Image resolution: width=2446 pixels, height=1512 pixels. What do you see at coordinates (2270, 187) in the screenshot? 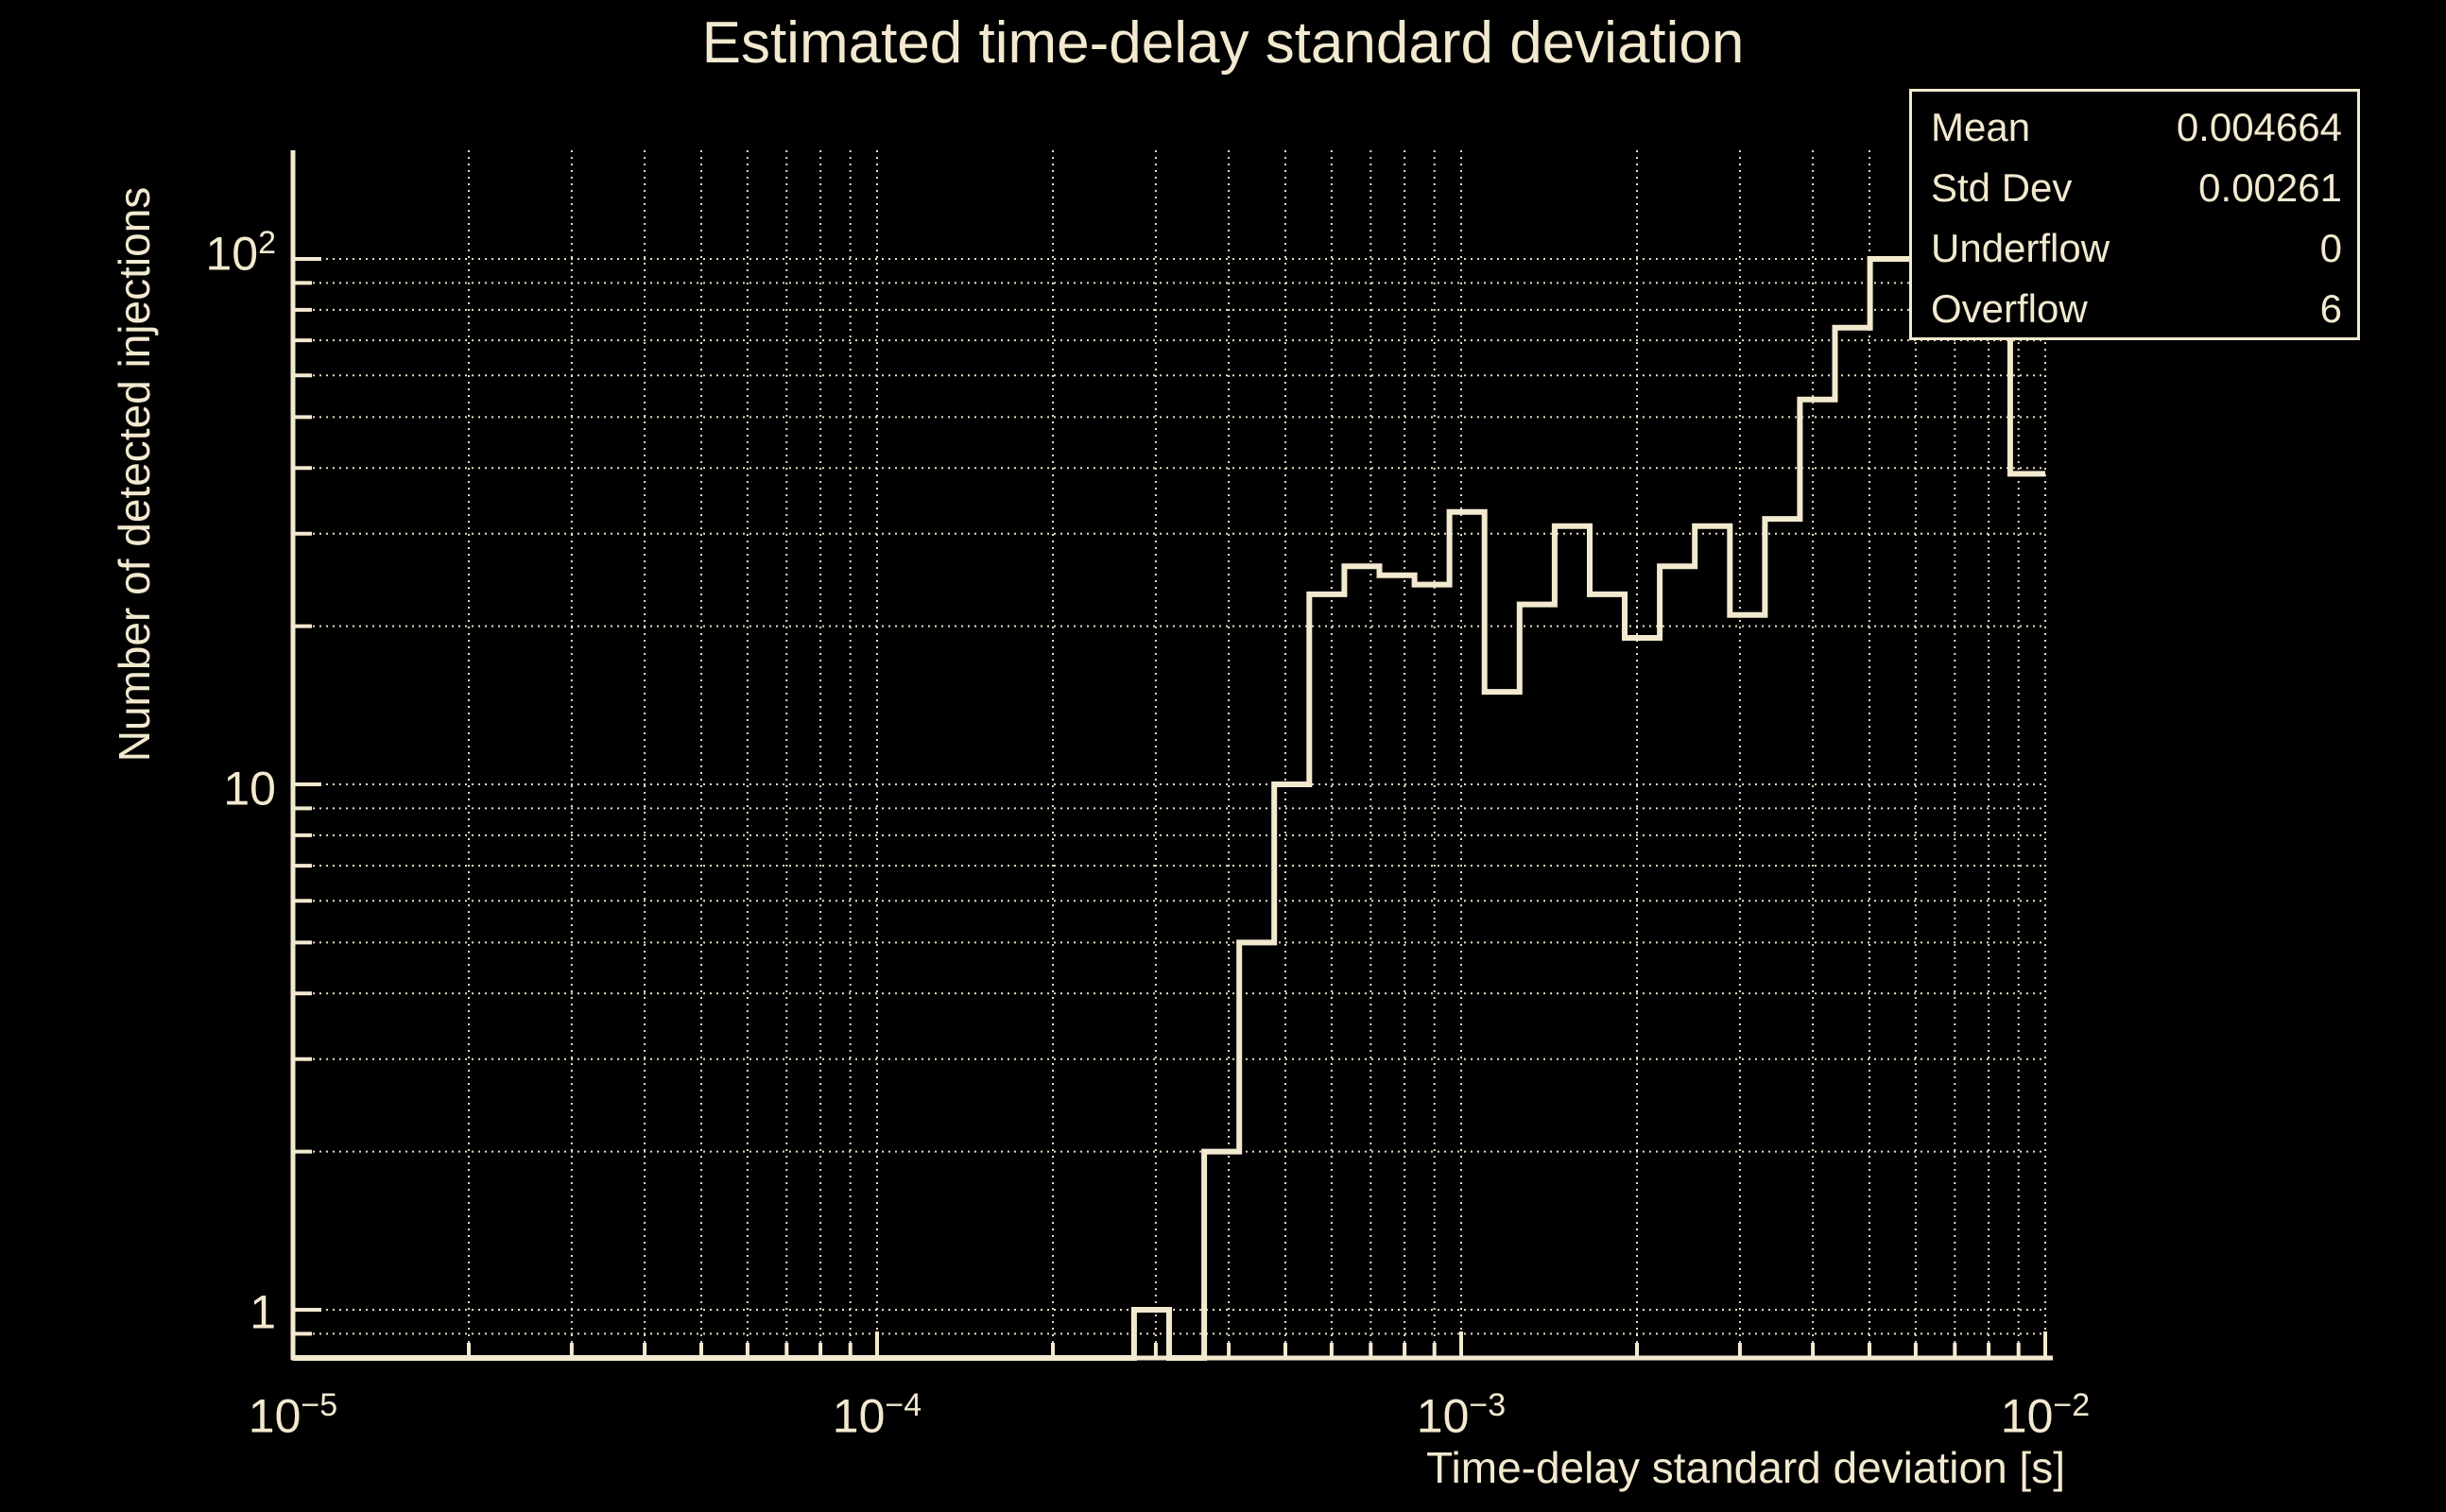
I see `stats-value: 0.00261` at bounding box center [2270, 187].